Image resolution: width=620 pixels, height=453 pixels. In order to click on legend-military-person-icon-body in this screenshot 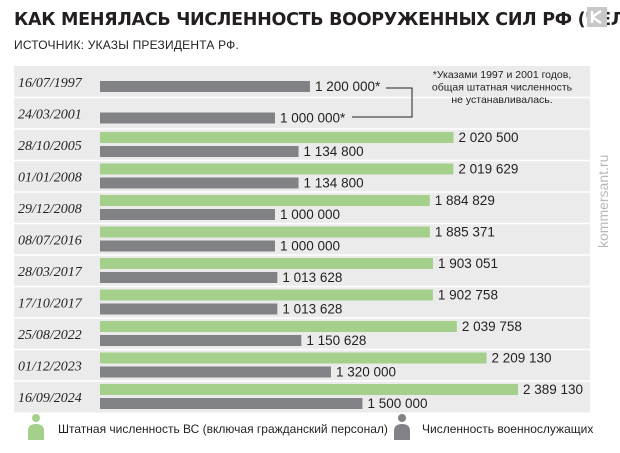, I will do `click(402, 432)`.